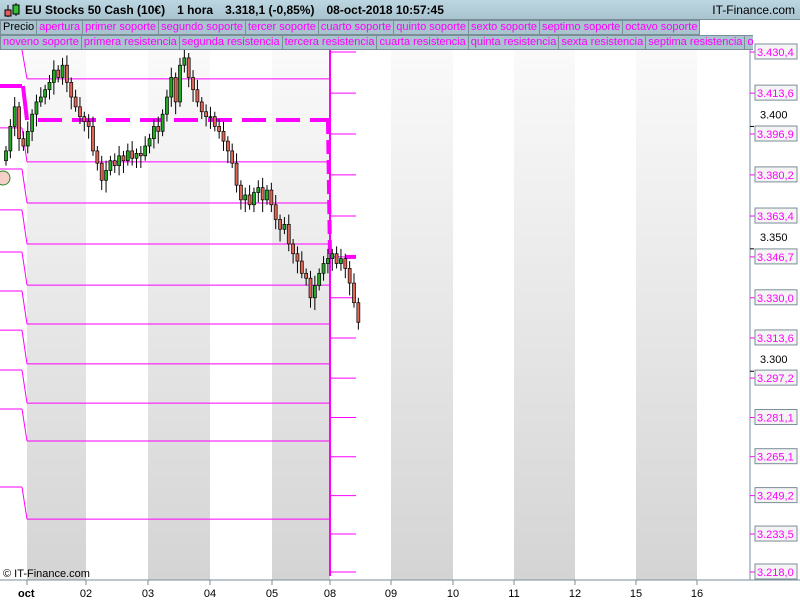 The image size is (800, 600). Describe the element at coordinates (130, 42) in the screenshot. I see `legend-item: primera resistencia` at that location.